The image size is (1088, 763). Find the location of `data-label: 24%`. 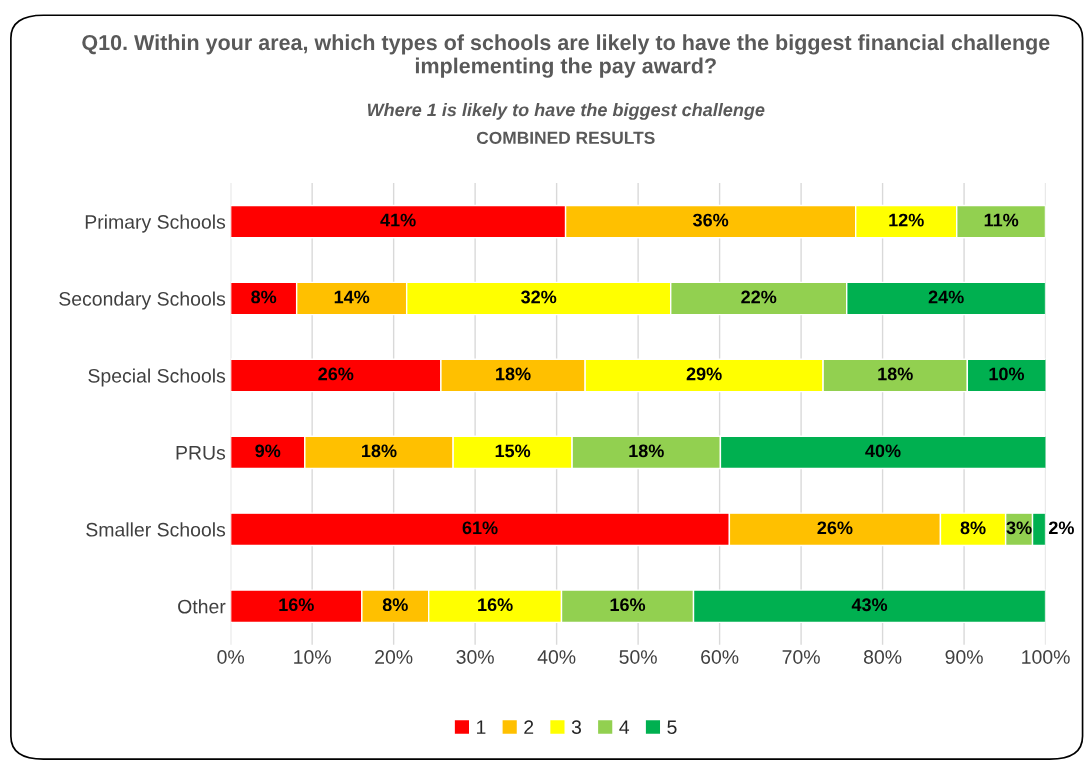

data-label: 24% is located at coordinates (946, 297).